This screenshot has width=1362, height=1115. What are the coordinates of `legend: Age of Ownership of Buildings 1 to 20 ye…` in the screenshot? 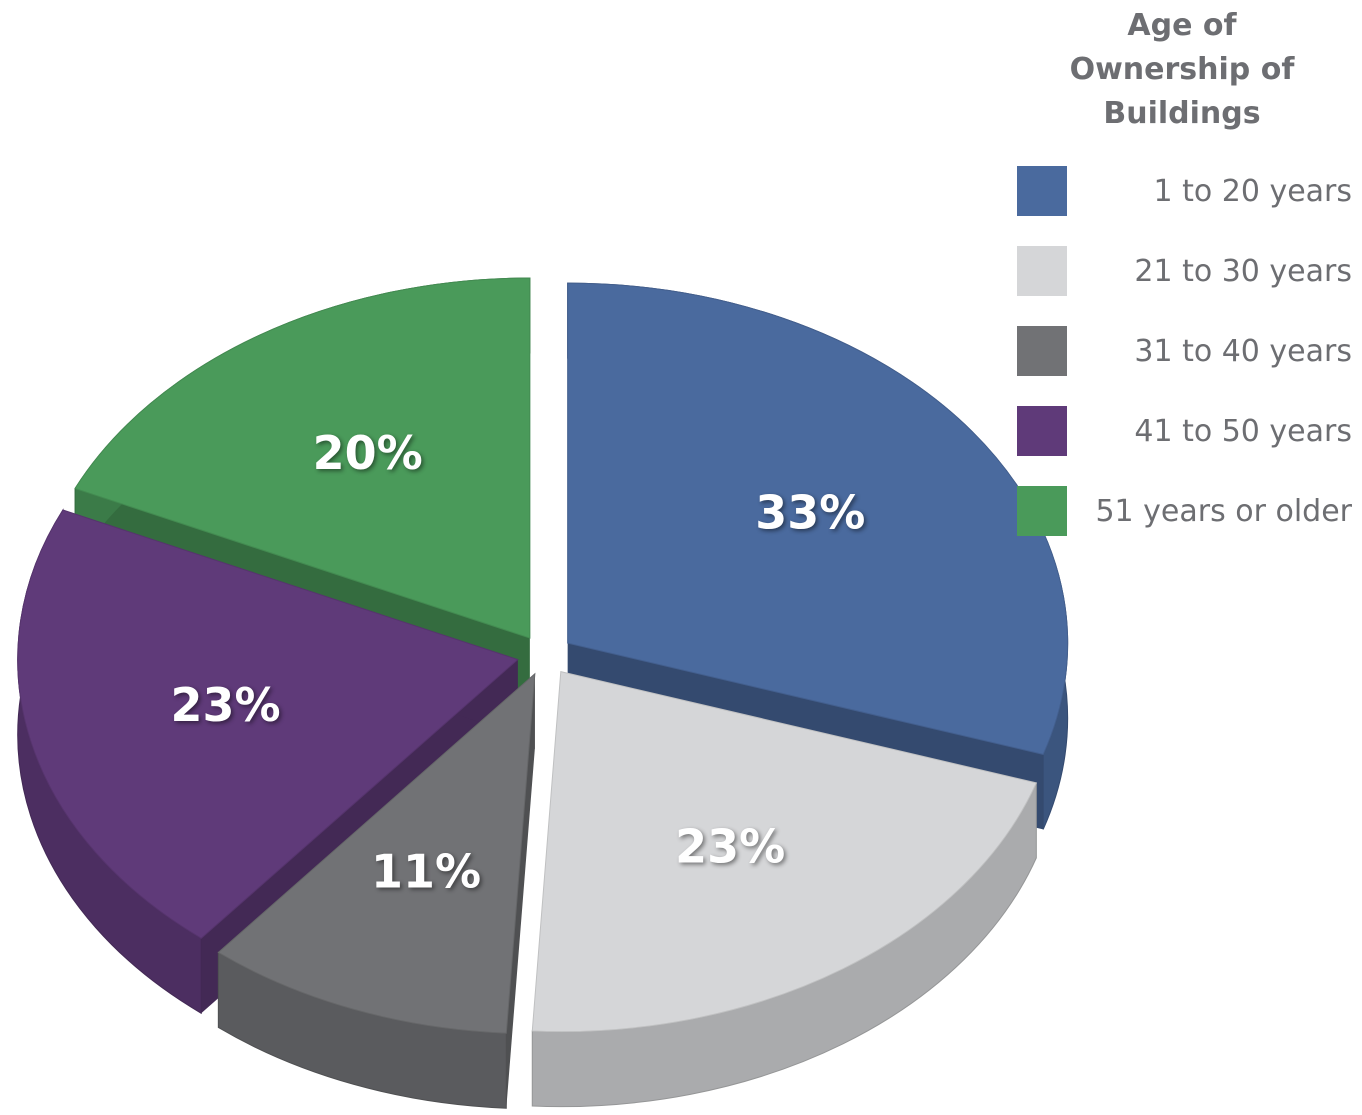 It's located at (1182, 270).